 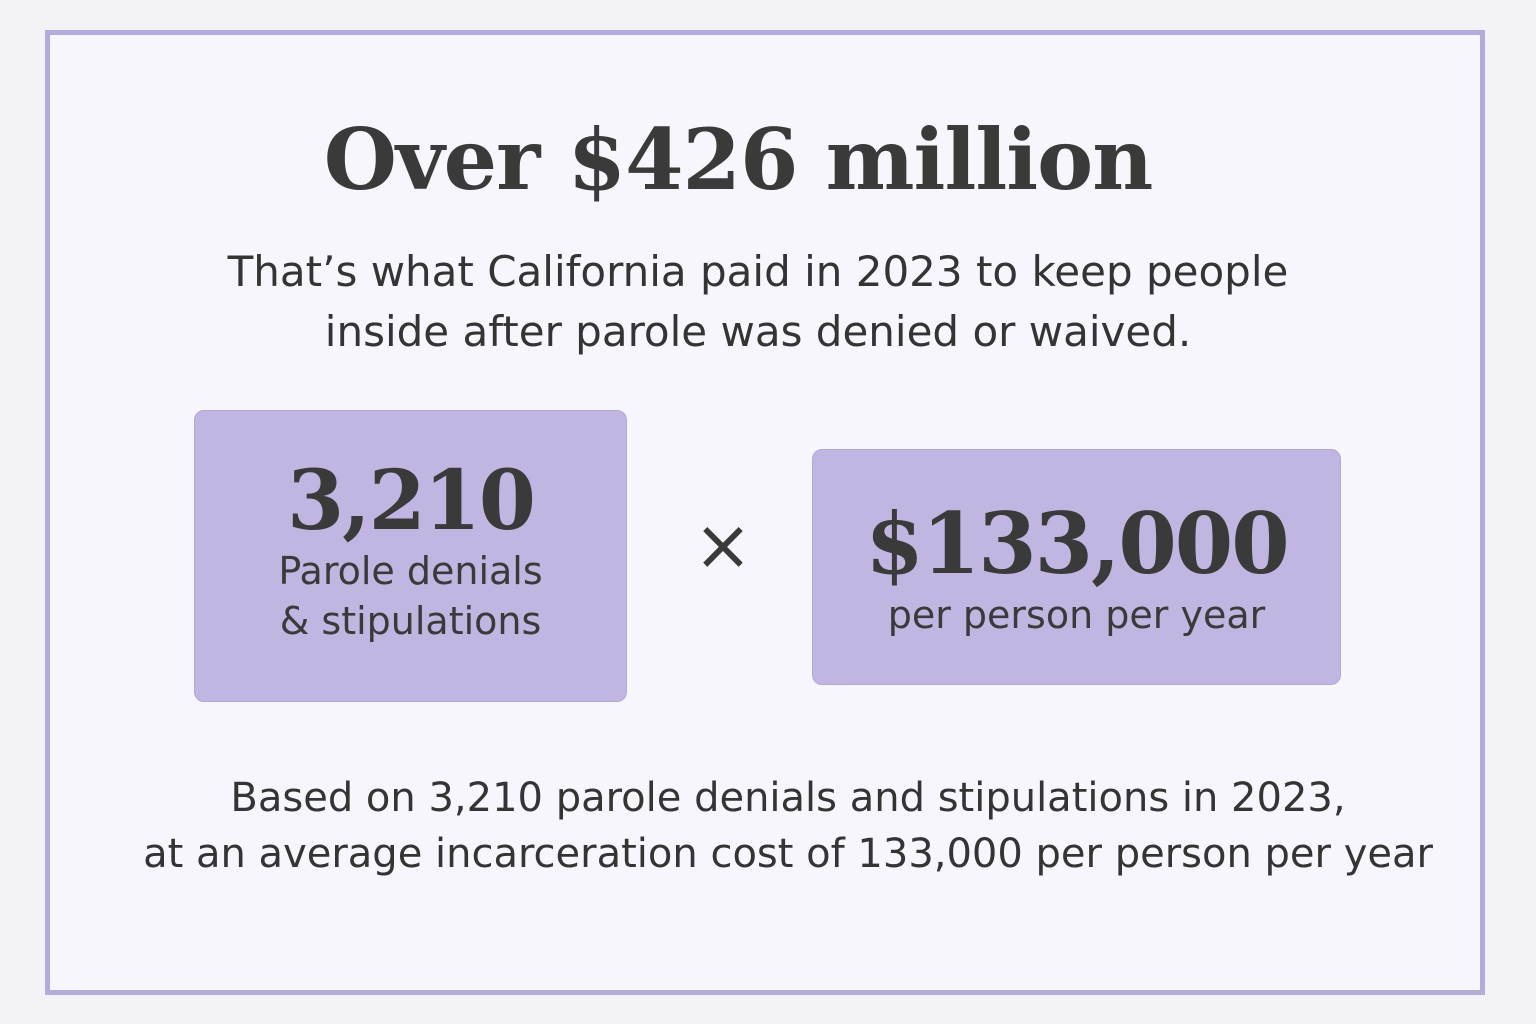 What do you see at coordinates (410, 596) in the screenshot?
I see `denials-label: Parole denials & stipulations` at bounding box center [410, 596].